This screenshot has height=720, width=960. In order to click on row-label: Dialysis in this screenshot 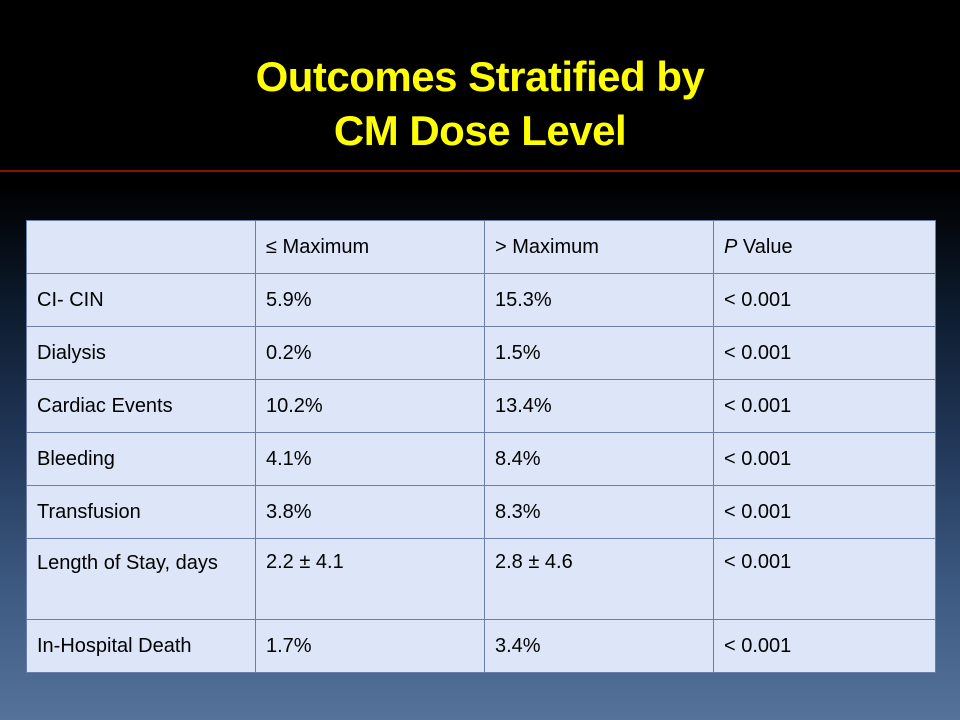, I will do `click(141, 353)`.